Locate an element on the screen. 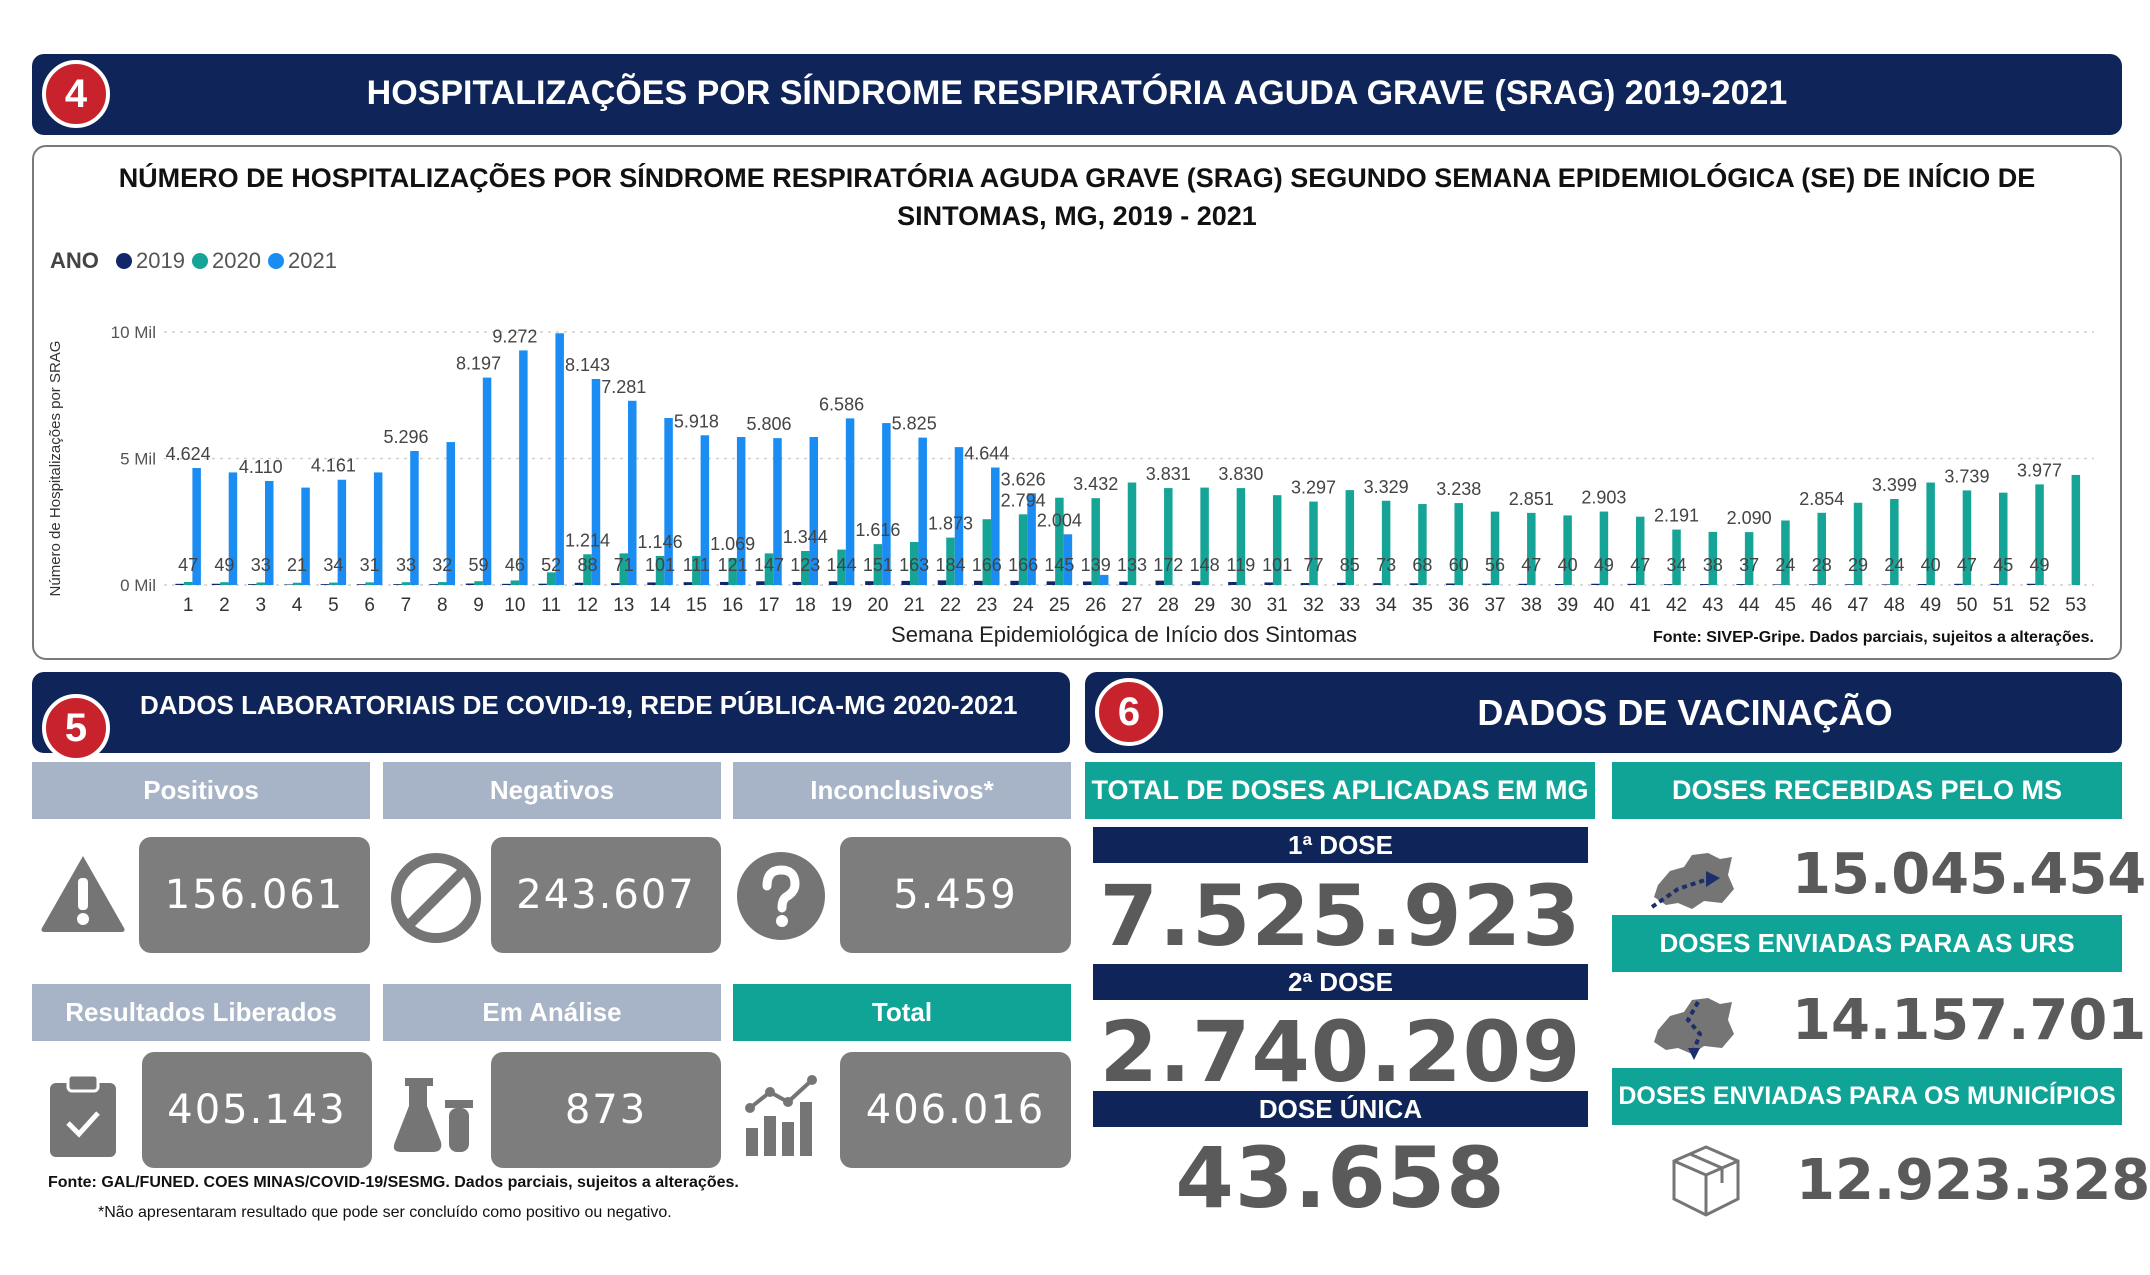  data-label-2020-44: 2.090 is located at coordinates (1749, 518).